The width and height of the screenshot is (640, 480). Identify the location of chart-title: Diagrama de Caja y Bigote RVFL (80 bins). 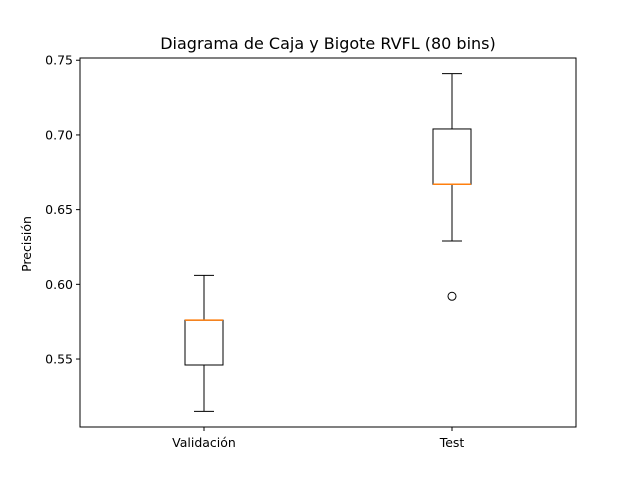
(328, 43).